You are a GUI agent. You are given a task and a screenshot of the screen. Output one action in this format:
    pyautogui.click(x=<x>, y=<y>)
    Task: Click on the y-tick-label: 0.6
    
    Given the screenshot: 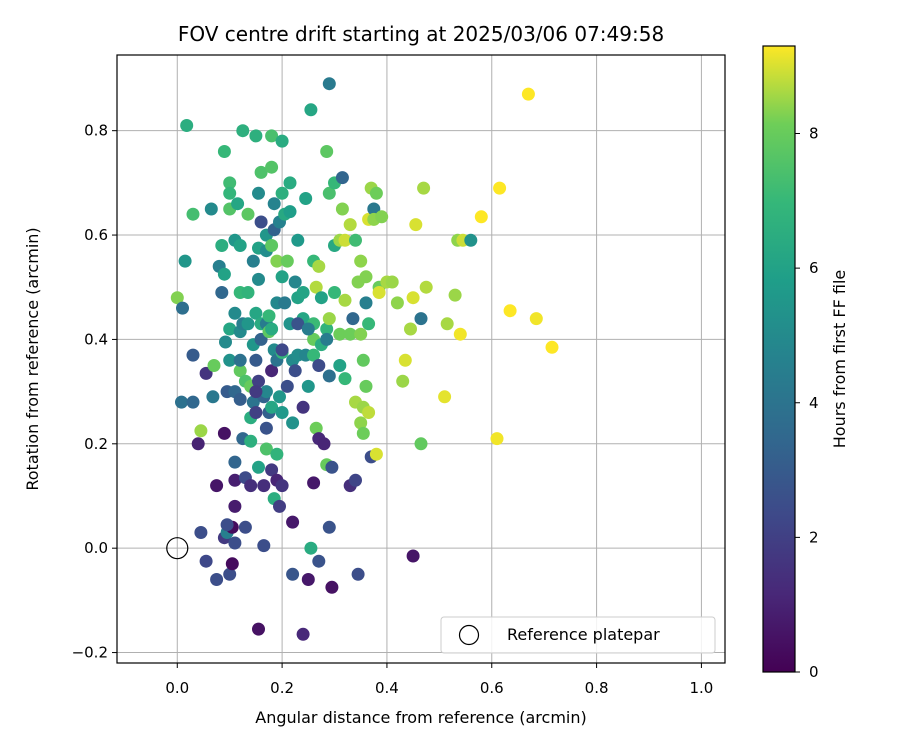 What is the action you would take?
    pyautogui.click(x=96, y=235)
    